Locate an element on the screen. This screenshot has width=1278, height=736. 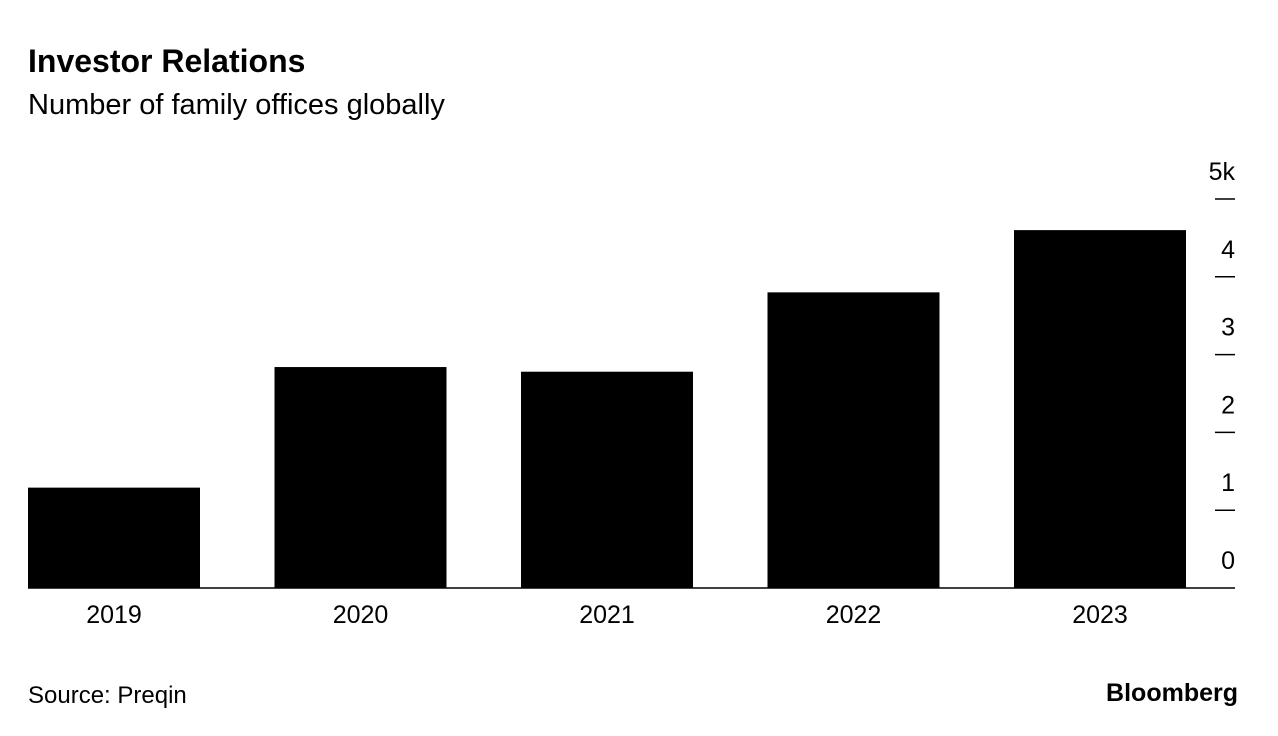
x-tick-label: 2021 is located at coordinates (607, 615).